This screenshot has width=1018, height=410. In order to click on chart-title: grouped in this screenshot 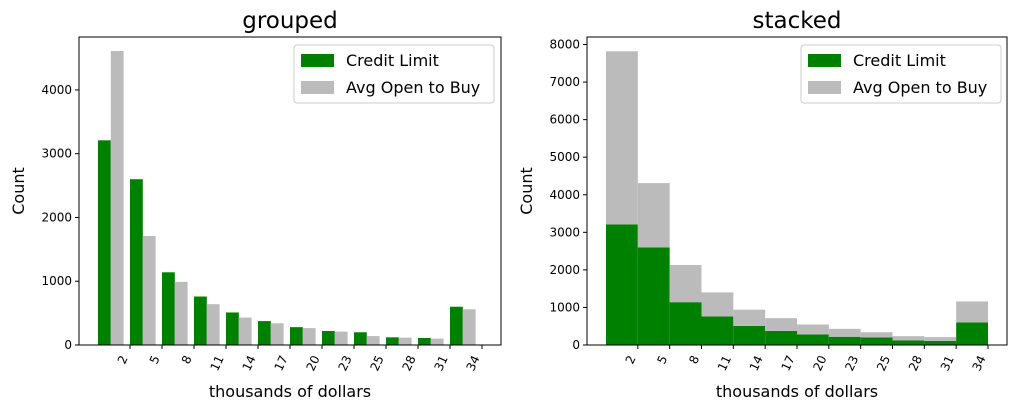, I will do `click(290, 21)`.